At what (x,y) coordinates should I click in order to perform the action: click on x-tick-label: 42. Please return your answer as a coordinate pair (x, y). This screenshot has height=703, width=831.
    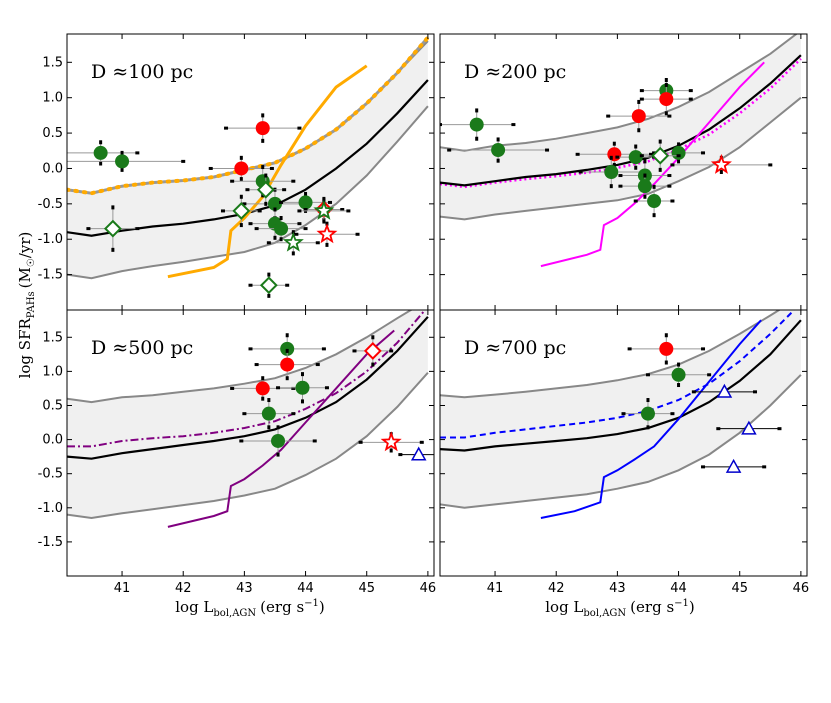
    Looking at the image, I should click on (183, 588).